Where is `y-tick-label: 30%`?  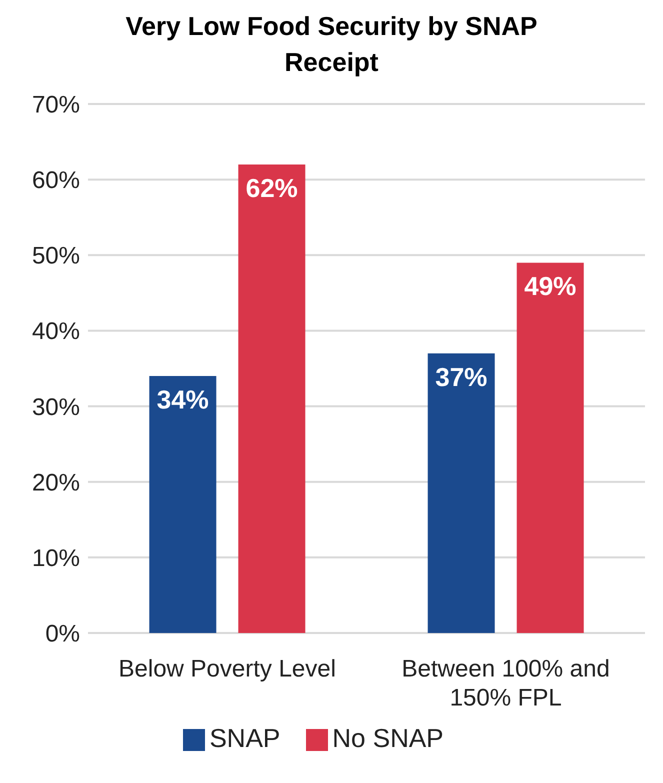 y-tick-label: 30% is located at coordinates (56, 407).